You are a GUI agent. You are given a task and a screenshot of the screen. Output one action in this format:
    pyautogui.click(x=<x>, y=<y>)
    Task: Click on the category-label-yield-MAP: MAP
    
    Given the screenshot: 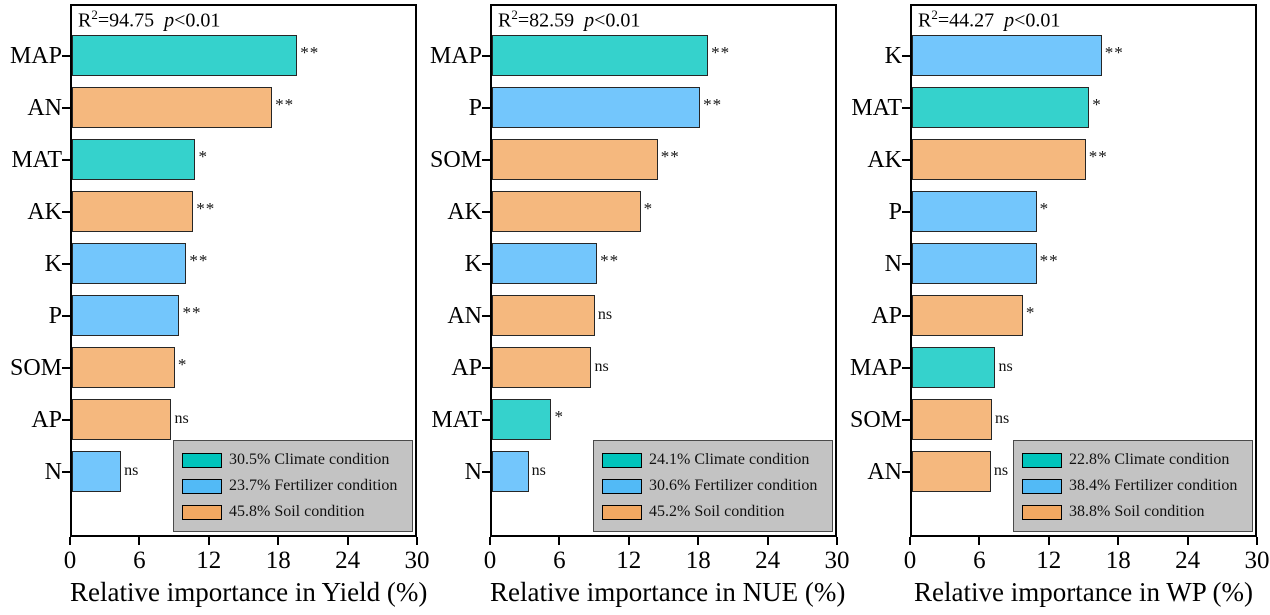 What is the action you would take?
    pyautogui.click(x=35, y=55)
    